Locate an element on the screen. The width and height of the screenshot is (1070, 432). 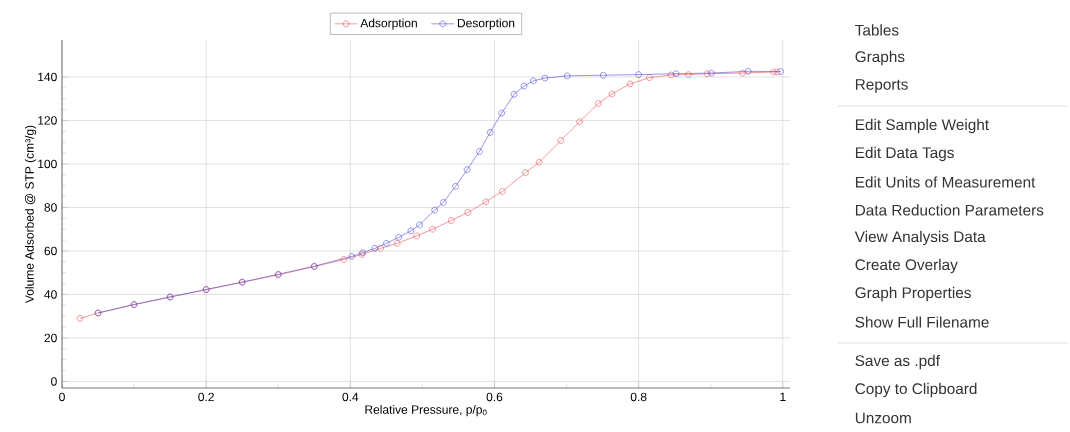
text: Data Reduction Parameters is located at coordinates (949, 210).